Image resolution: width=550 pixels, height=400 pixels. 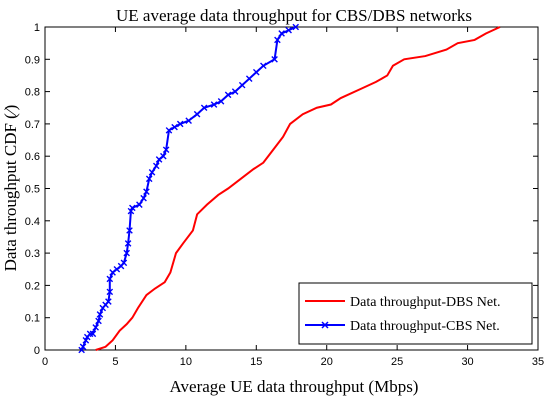 What do you see at coordinates (425, 302) in the screenshot?
I see `legend-label: Data throughput-DBS Net.` at bounding box center [425, 302].